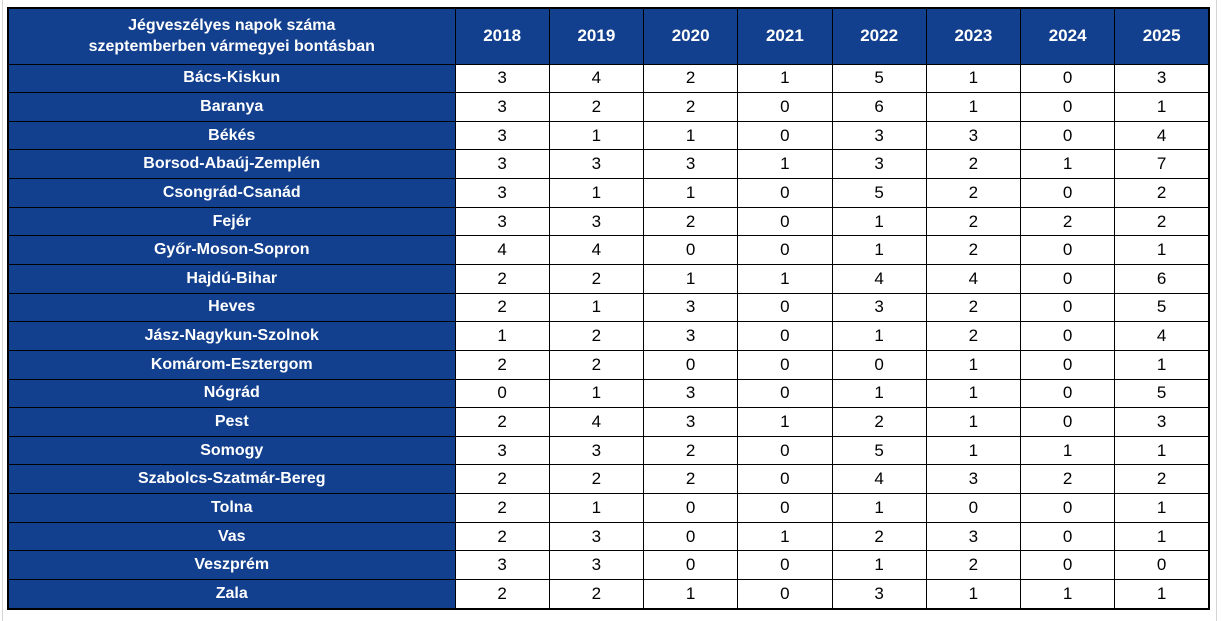 The height and width of the screenshot is (621, 1222). Describe the element at coordinates (231, 164) in the screenshot. I see `county-label: Borsod-Abaúj-Zemplén` at that location.